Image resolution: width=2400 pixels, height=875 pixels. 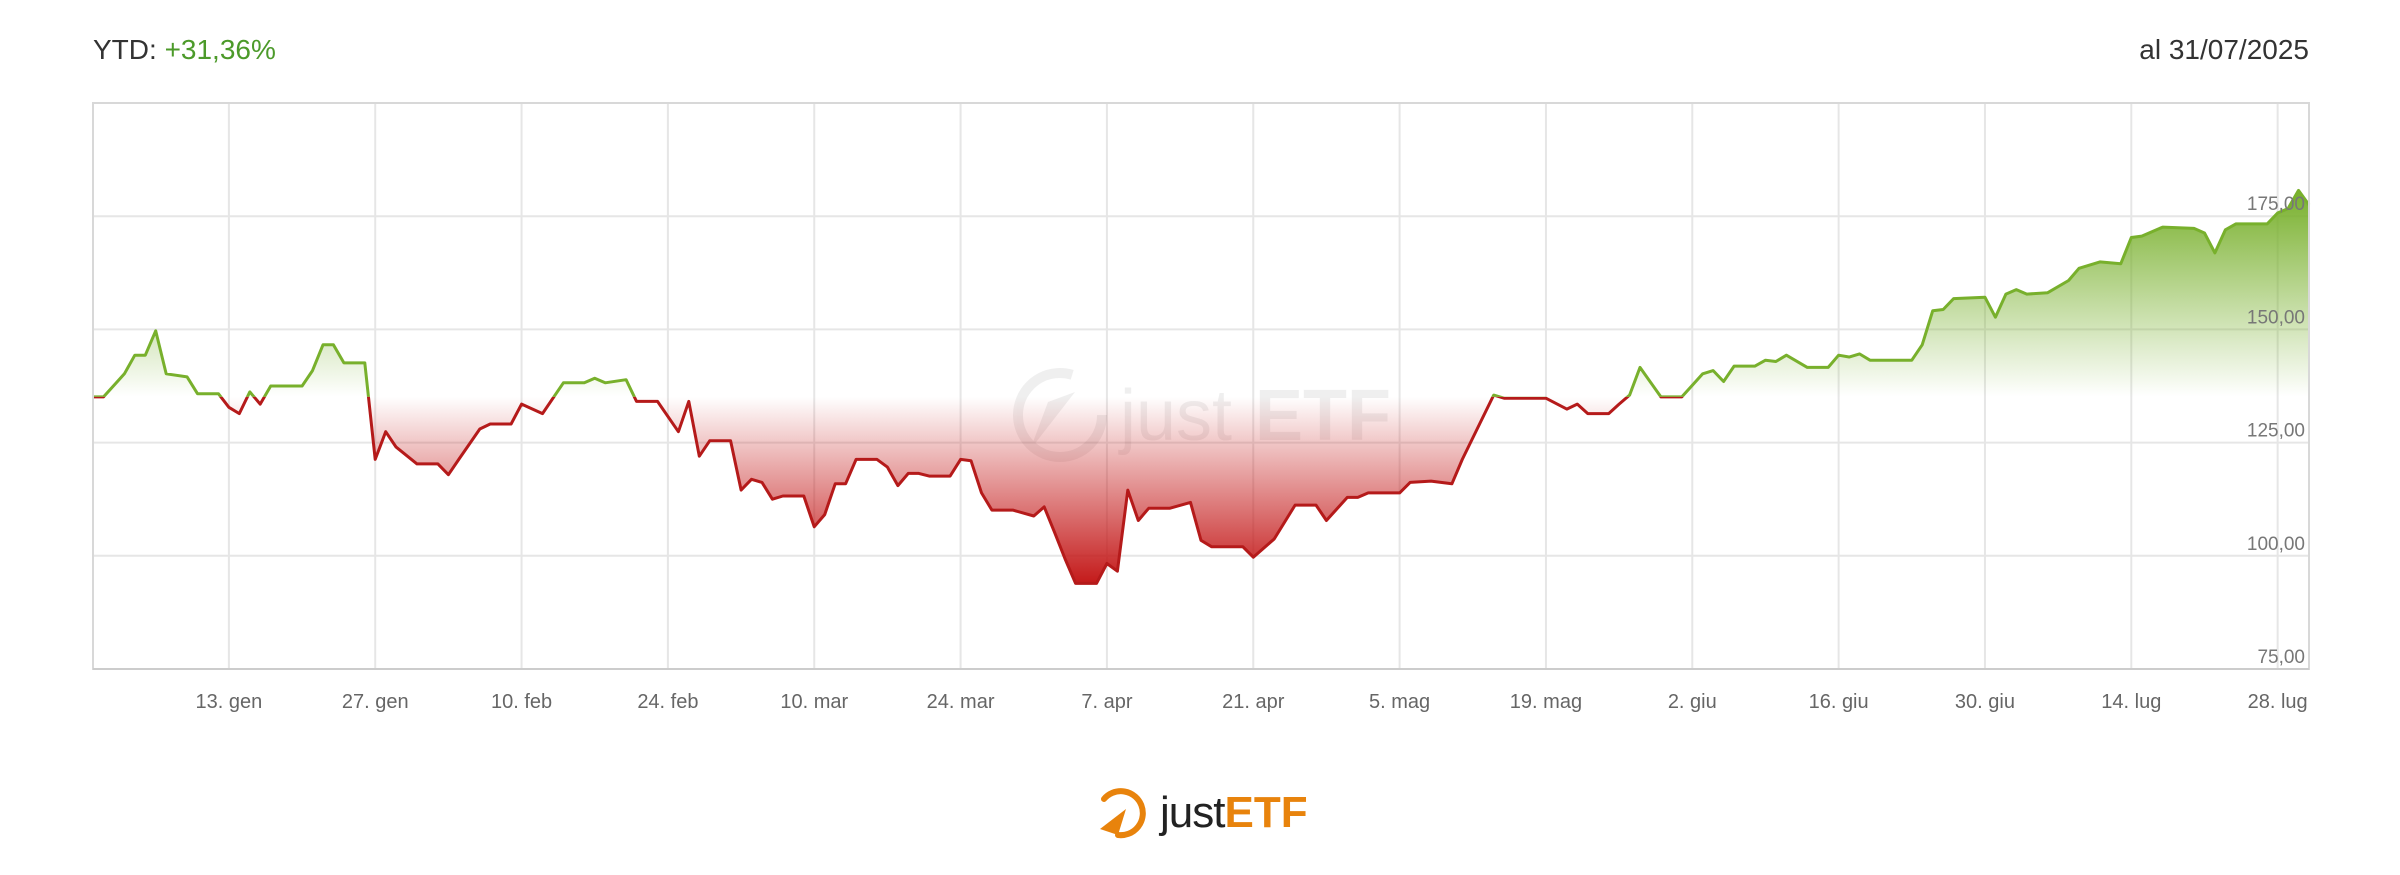 I want to click on x-tick-label: 16. giu, so click(x=1839, y=702).